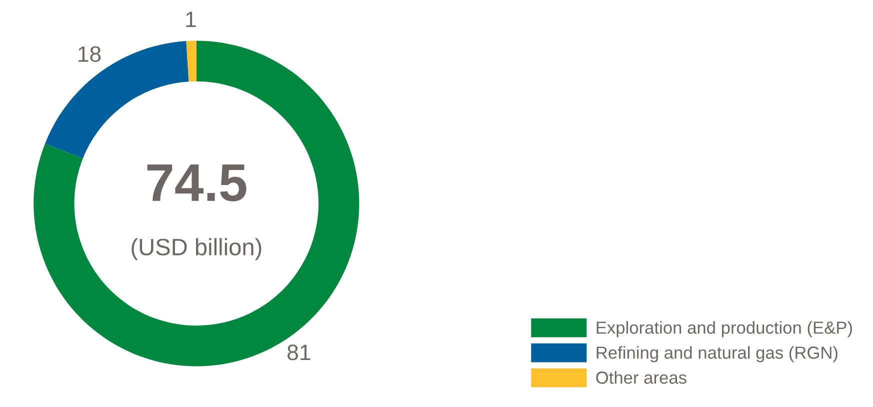  What do you see at coordinates (641, 377) in the screenshot?
I see `legend-label: Other areas` at bounding box center [641, 377].